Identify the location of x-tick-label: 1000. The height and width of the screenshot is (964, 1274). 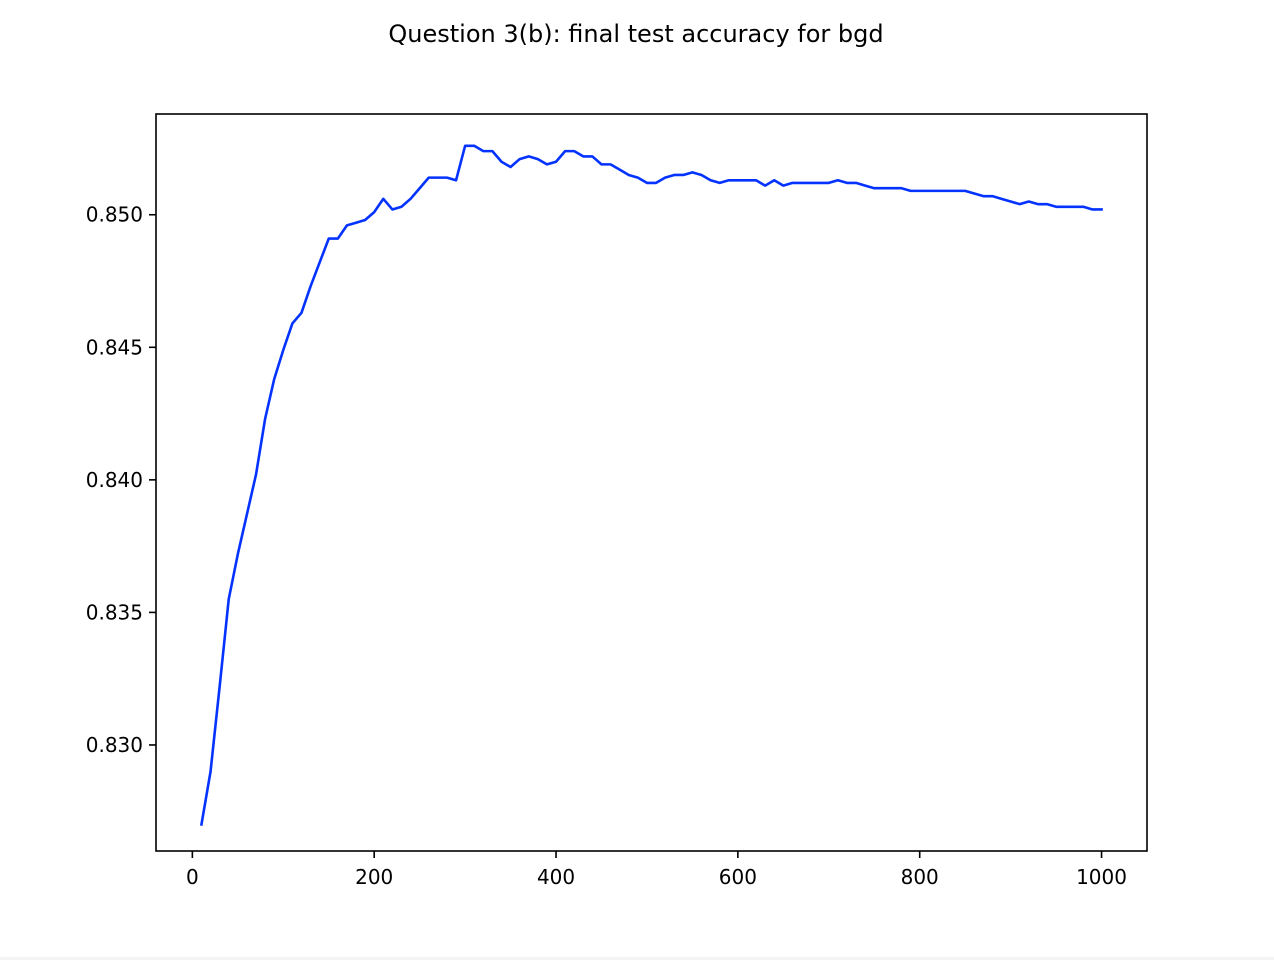
(1101, 877).